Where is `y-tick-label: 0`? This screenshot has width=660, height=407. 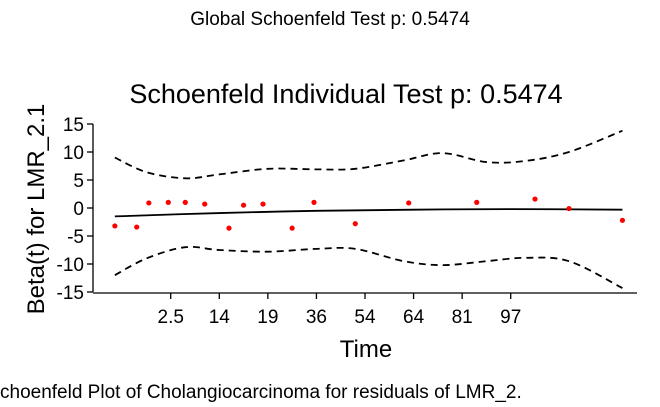
y-tick-label: 0 is located at coordinates (78, 209).